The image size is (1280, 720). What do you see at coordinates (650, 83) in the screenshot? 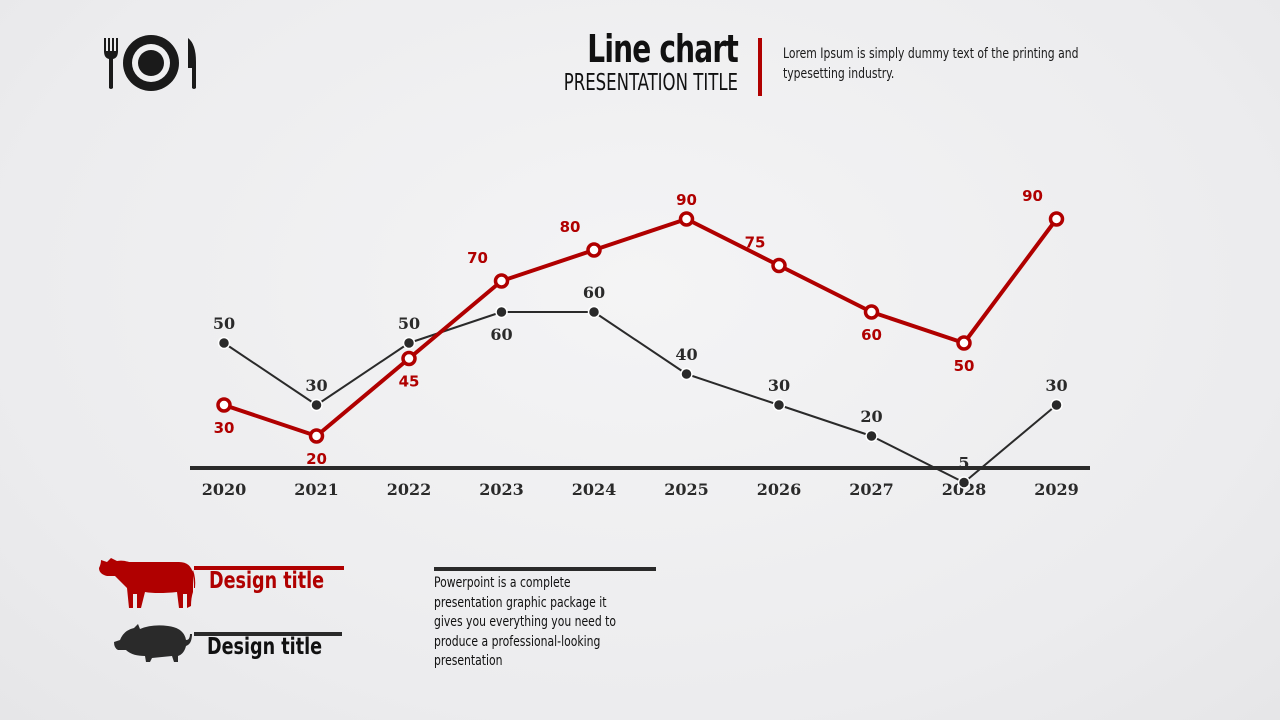
I see `page-subtitle: PRESENTATION TITLE` at bounding box center [650, 83].